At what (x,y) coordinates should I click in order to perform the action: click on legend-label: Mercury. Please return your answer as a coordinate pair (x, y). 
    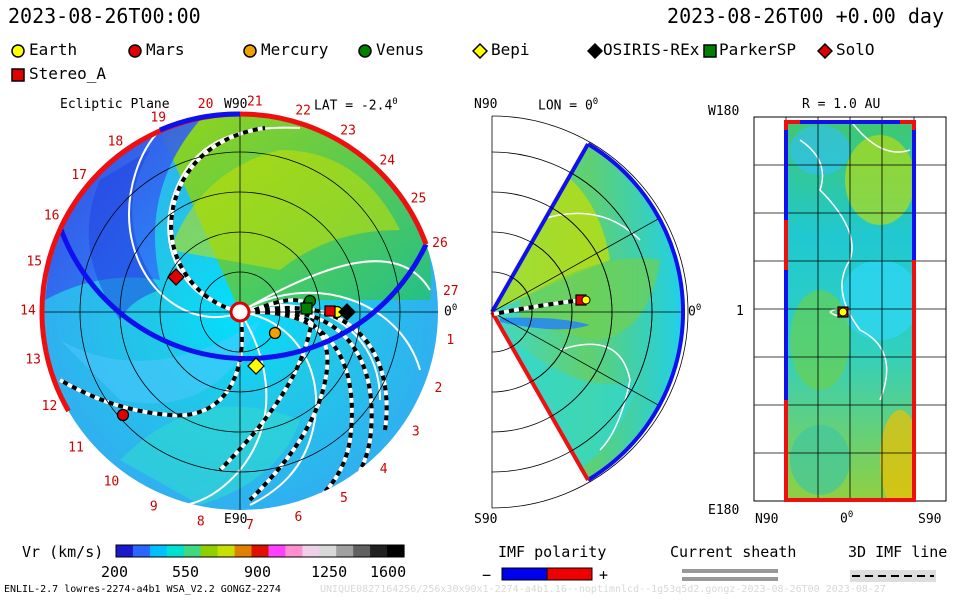
    Looking at the image, I should click on (295, 49).